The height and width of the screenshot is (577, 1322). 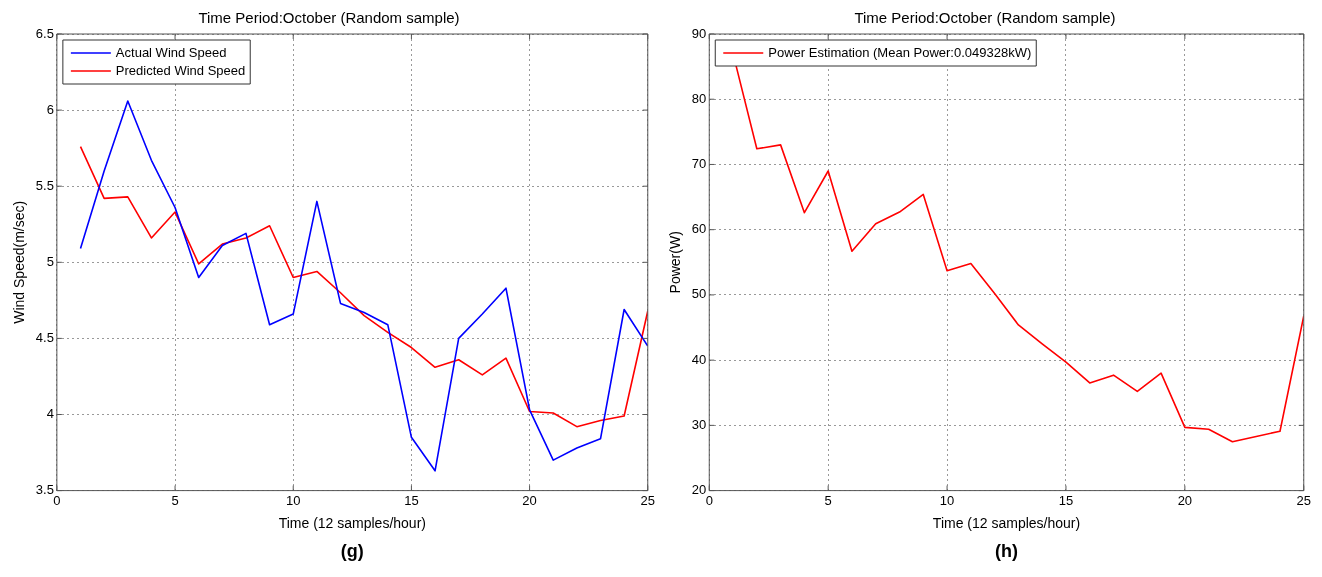 I want to click on legend-label: Power Estimation (Mean Power:0.049328kW), so click(x=900, y=52).